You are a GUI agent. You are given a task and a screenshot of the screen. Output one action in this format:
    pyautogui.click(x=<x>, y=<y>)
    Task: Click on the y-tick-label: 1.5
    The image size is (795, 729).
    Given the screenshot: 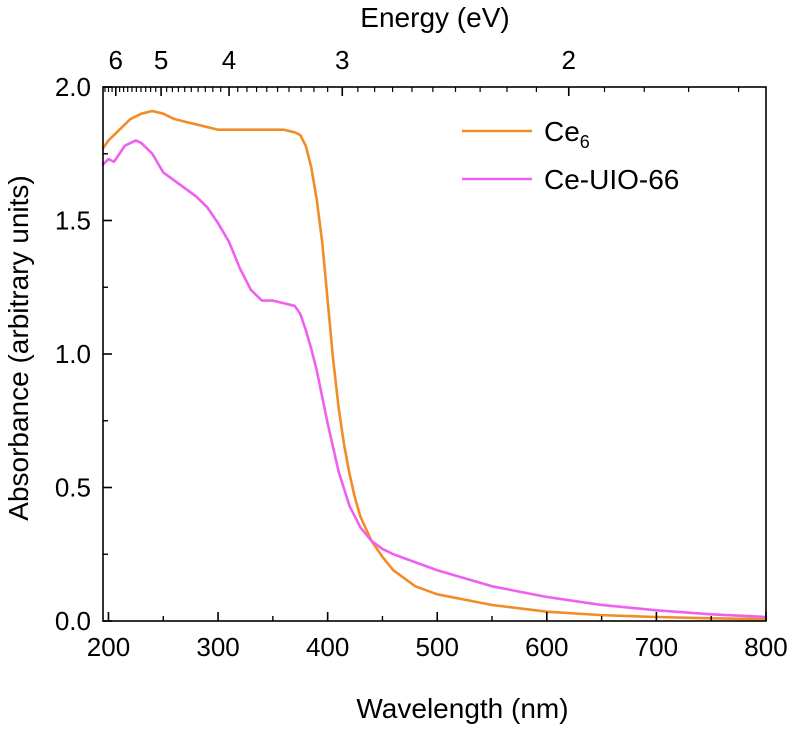 What is the action you would take?
    pyautogui.click(x=73, y=221)
    